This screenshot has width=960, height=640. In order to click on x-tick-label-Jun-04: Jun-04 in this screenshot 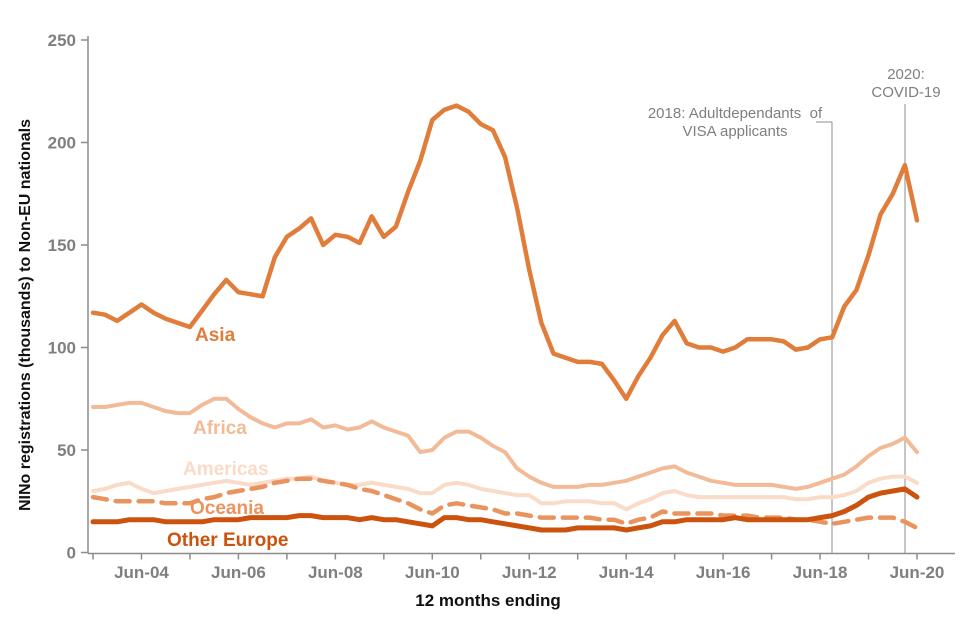, I will do `click(141, 572)`.